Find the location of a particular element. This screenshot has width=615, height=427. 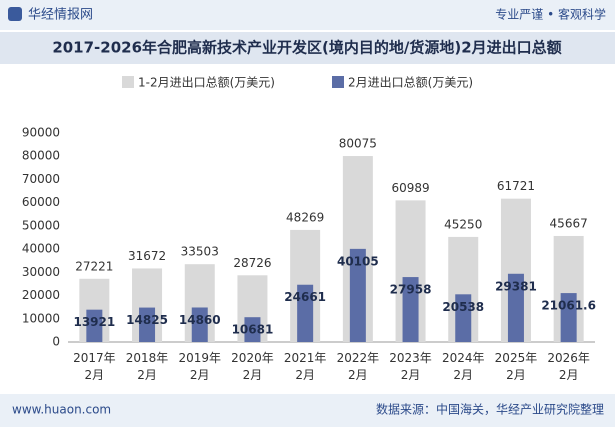

y-tick-label: 70000 is located at coordinates (41, 179).